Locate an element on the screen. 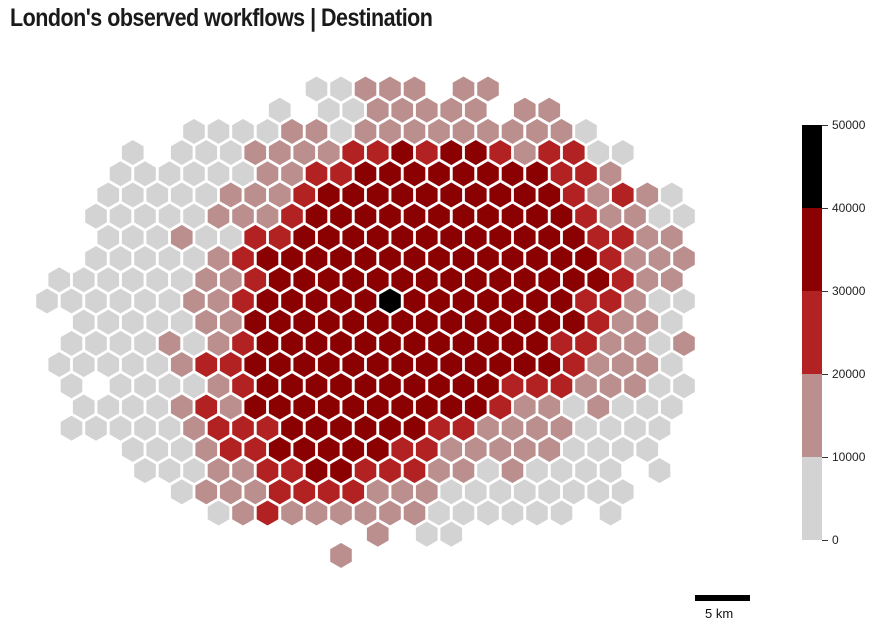 The width and height of the screenshot is (884, 636). legend-tick-label: 30000 is located at coordinates (849, 291).